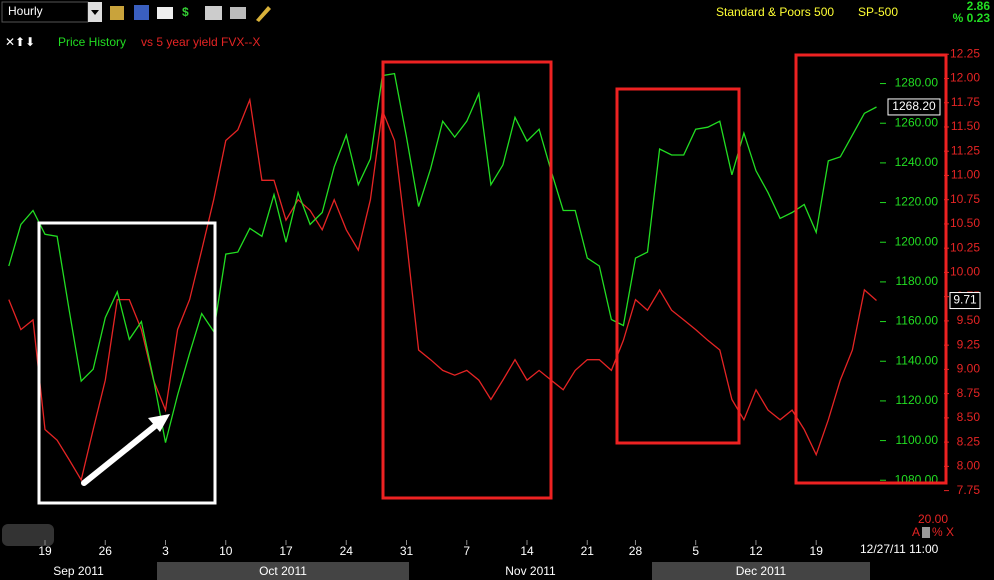 The height and width of the screenshot is (580, 994). Describe the element at coordinates (969, 441) in the screenshot. I see `y2-tick-label: 8.25` at that location.